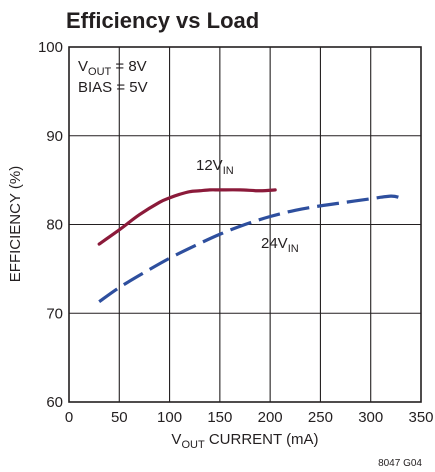 The image size is (435, 472). Describe the element at coordinates (320, 417) in the screenshot. I see `x-tick-label: 250` at that location.